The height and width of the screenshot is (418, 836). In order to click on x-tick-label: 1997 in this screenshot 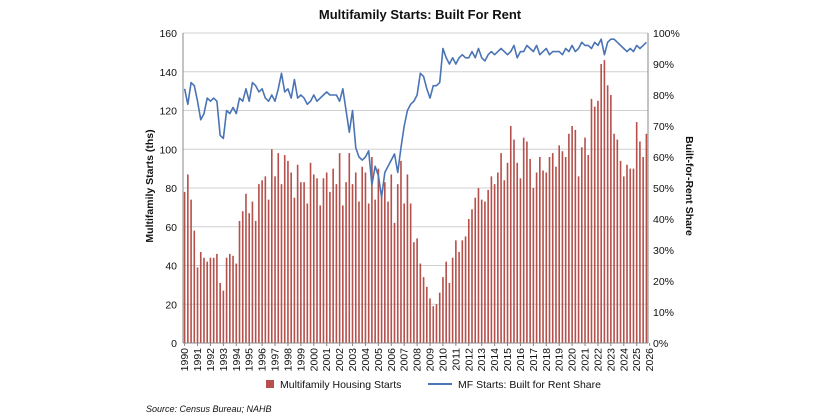, I will do `click(276, 360)`.